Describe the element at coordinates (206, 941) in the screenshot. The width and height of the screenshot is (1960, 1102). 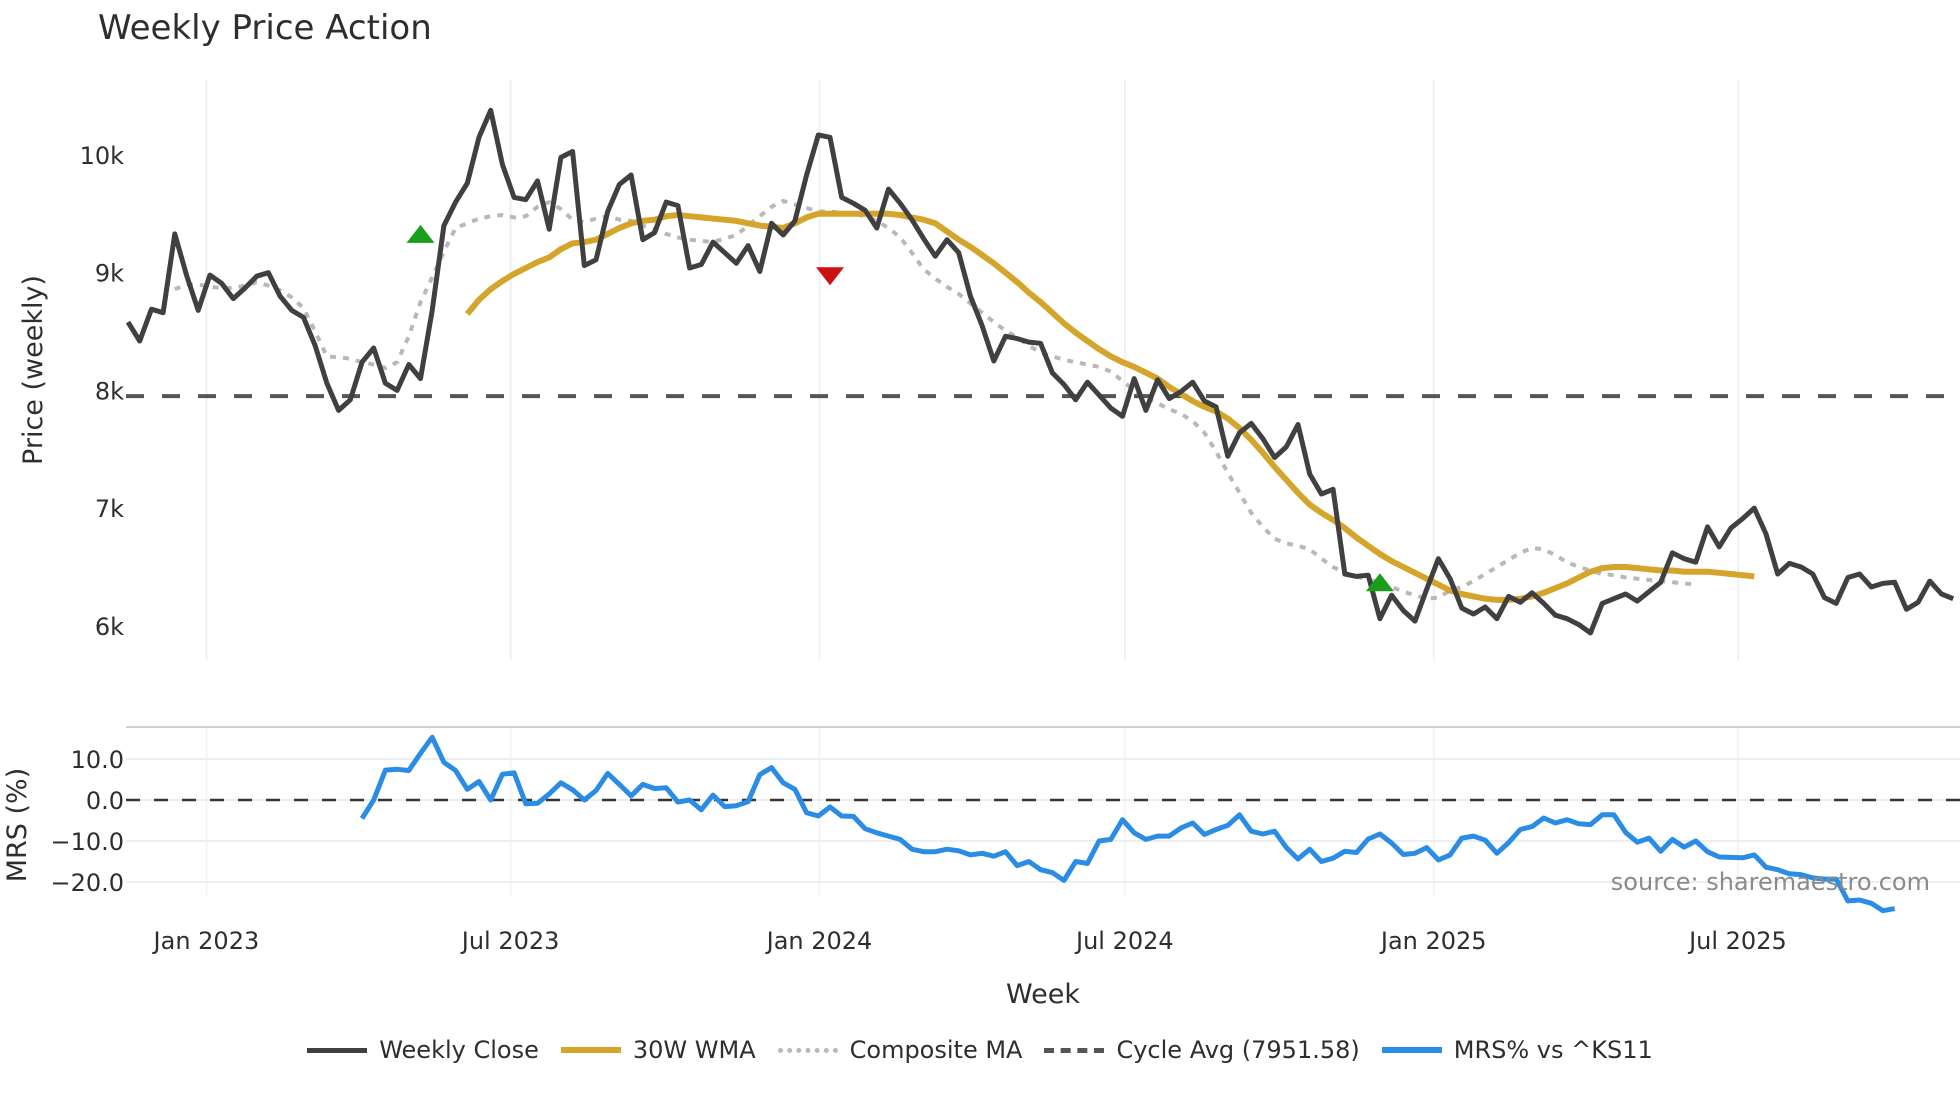
I see `x-tick-label: Jan 2023` at that location.